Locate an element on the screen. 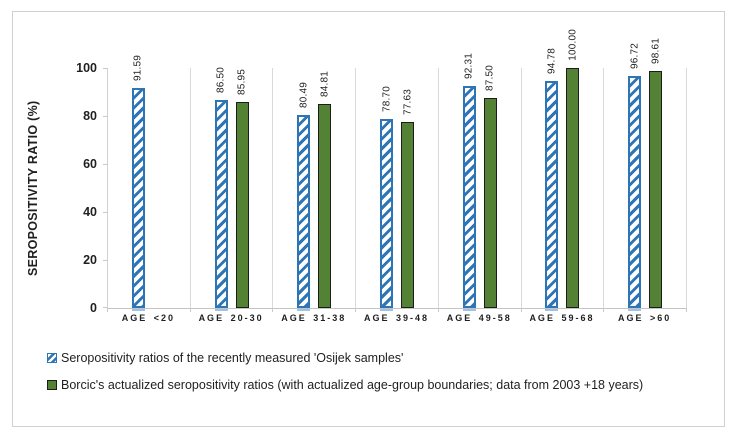 The image size is (736, 438). category-group-1: 86.50 85.95 is located at coordinates (232, 189).